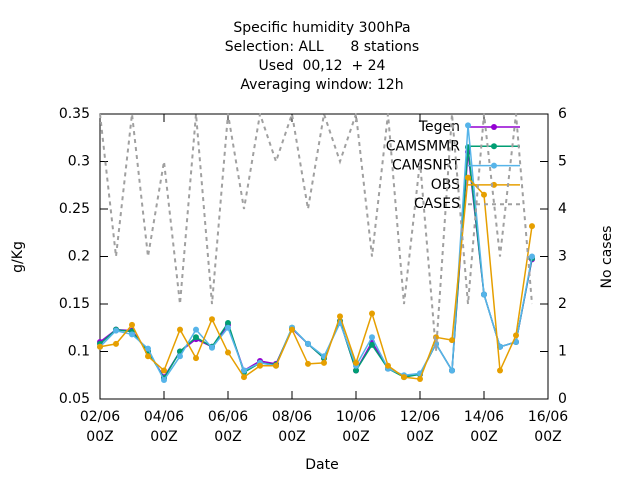 Image resolution: width=640 pixels, height=480 pixels. I want to click on y2-tick-label: 4, so click(562, 209).